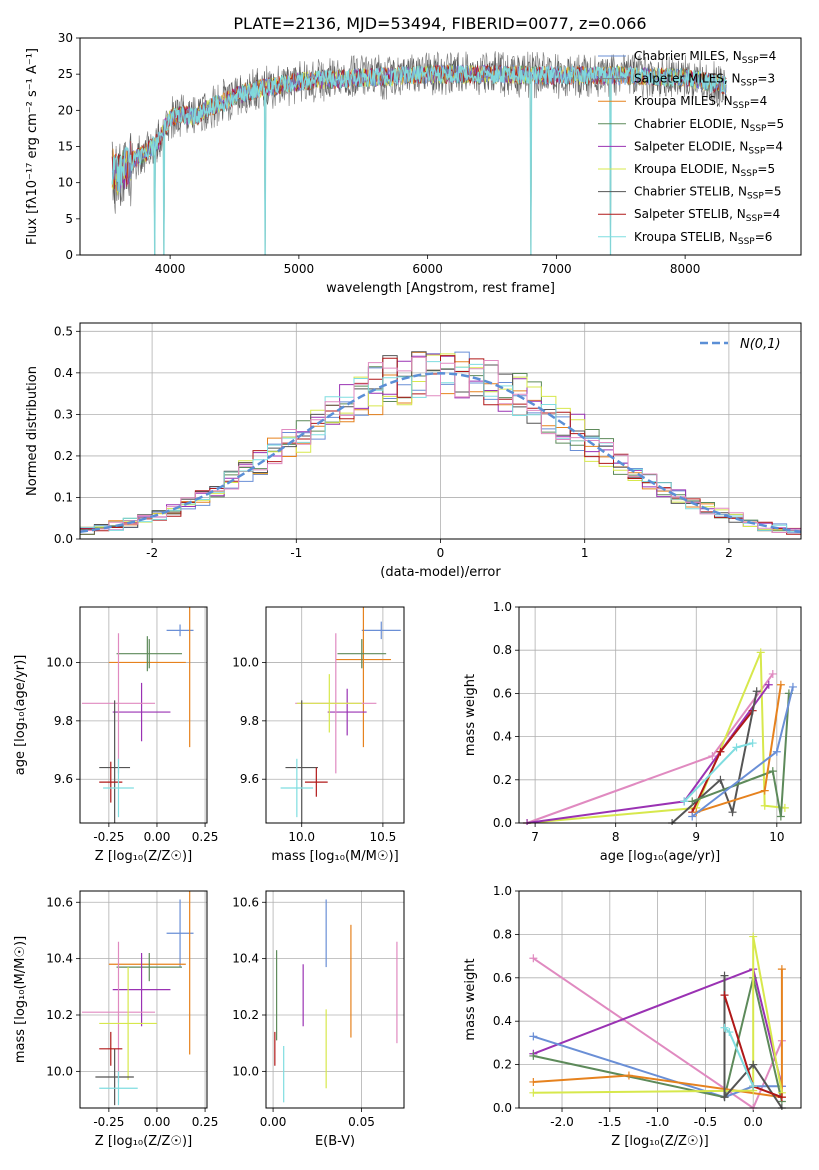  I want to click on y-tick-label: 0.2, so click(502, 780).